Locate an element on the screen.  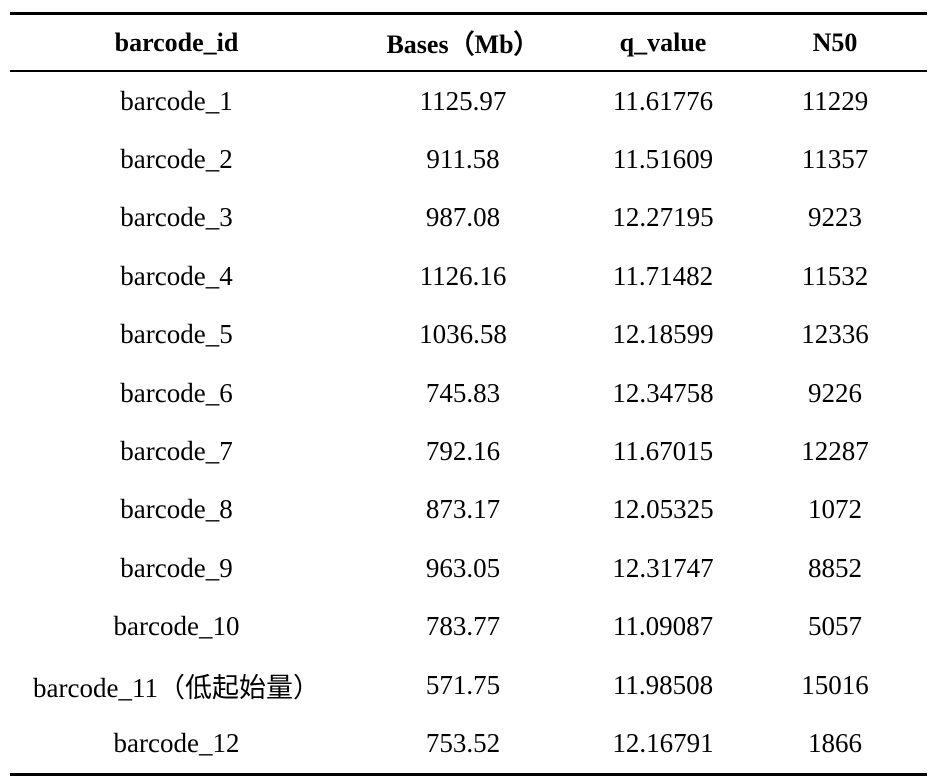
table-row: barcode_2 911.58 11.51609 11357 is located at coordinates (468, 159).